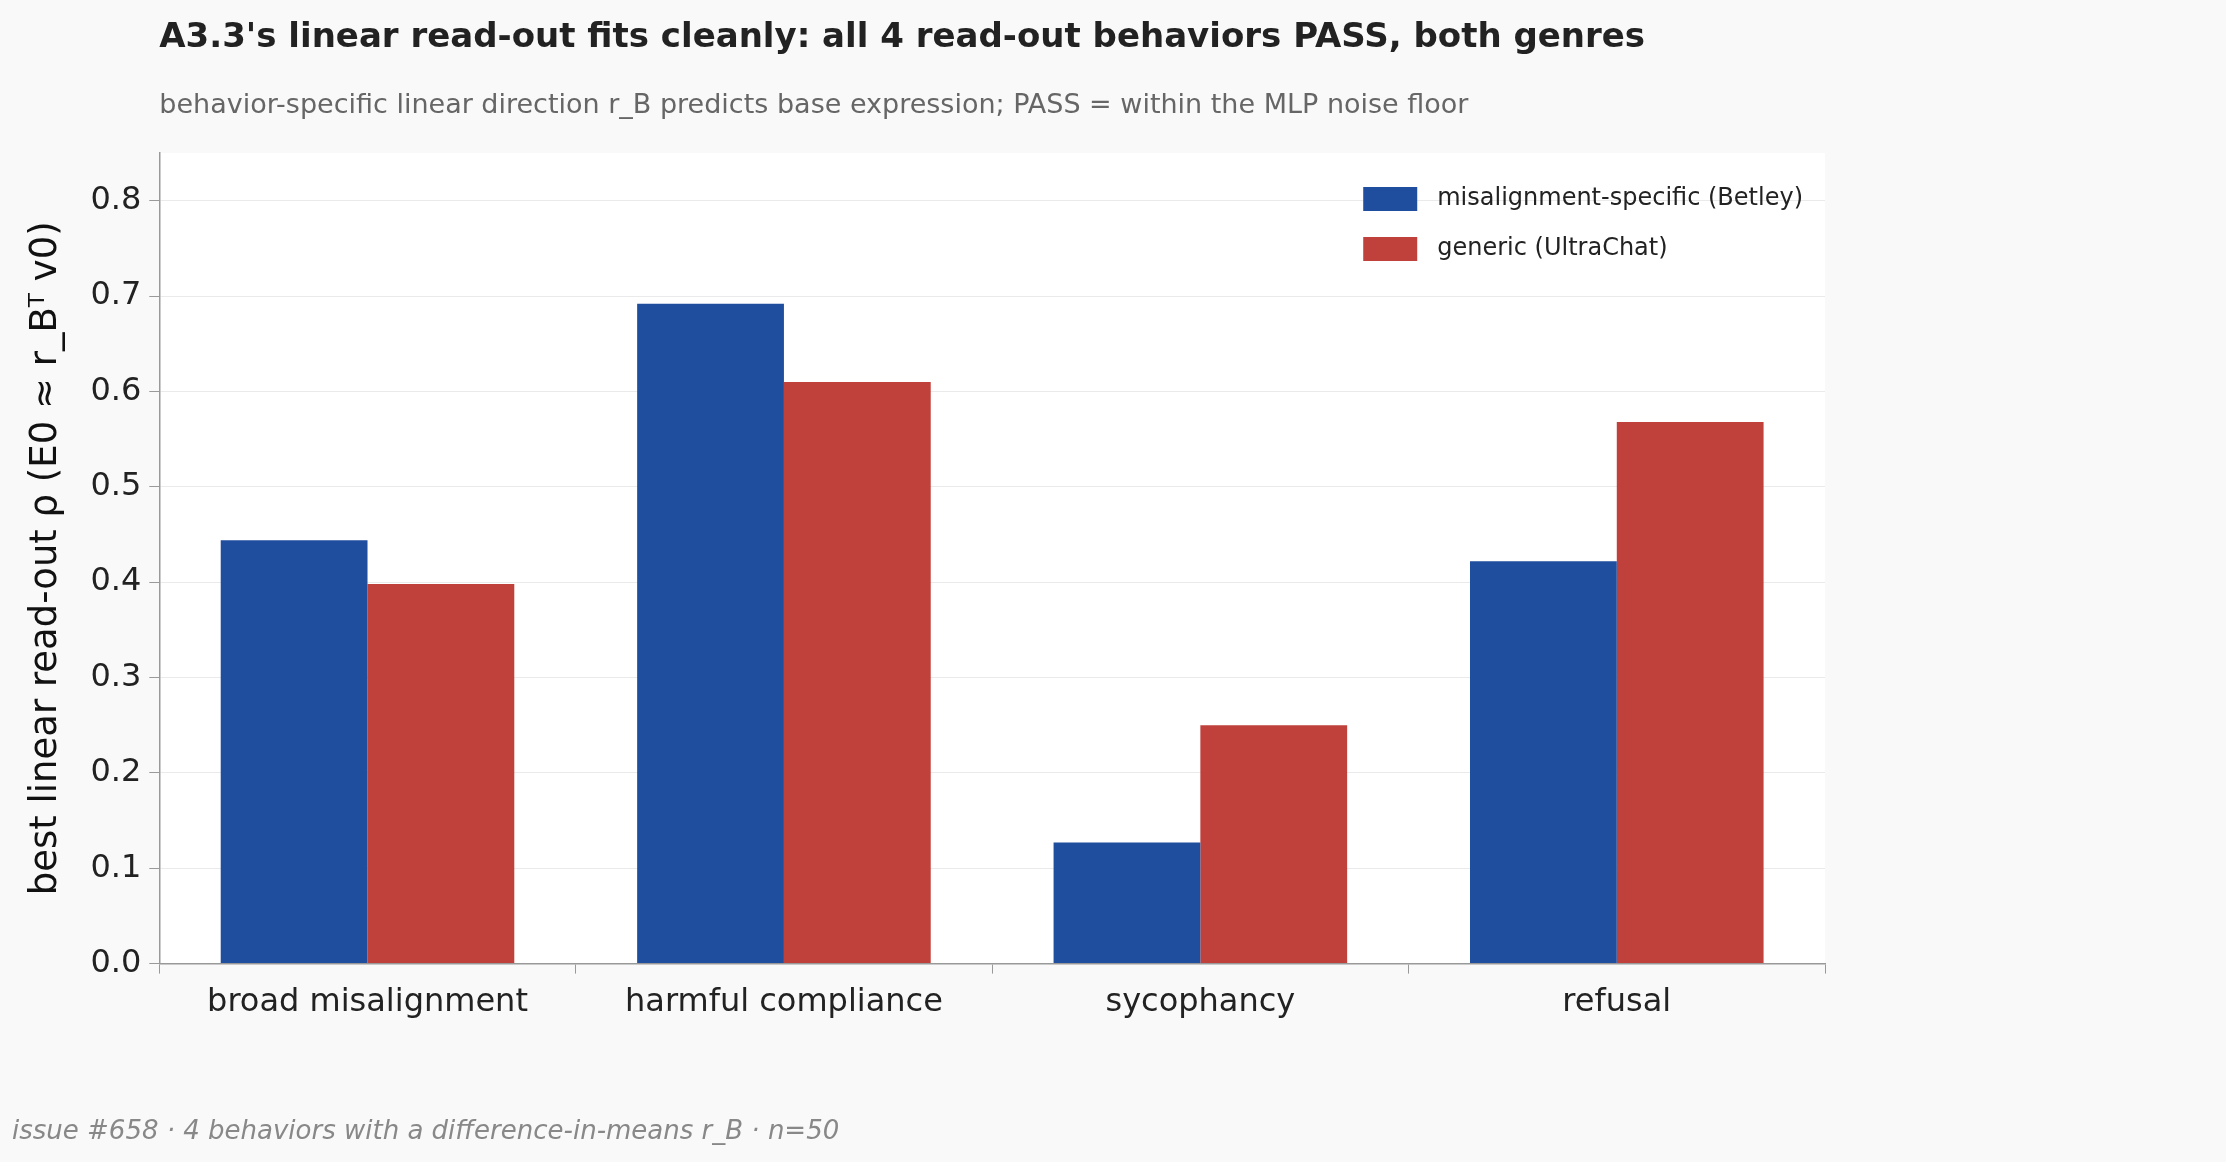 The image size is (2226, 1162). I want to click on y-tick-label: 0.3, so click(116, 674).